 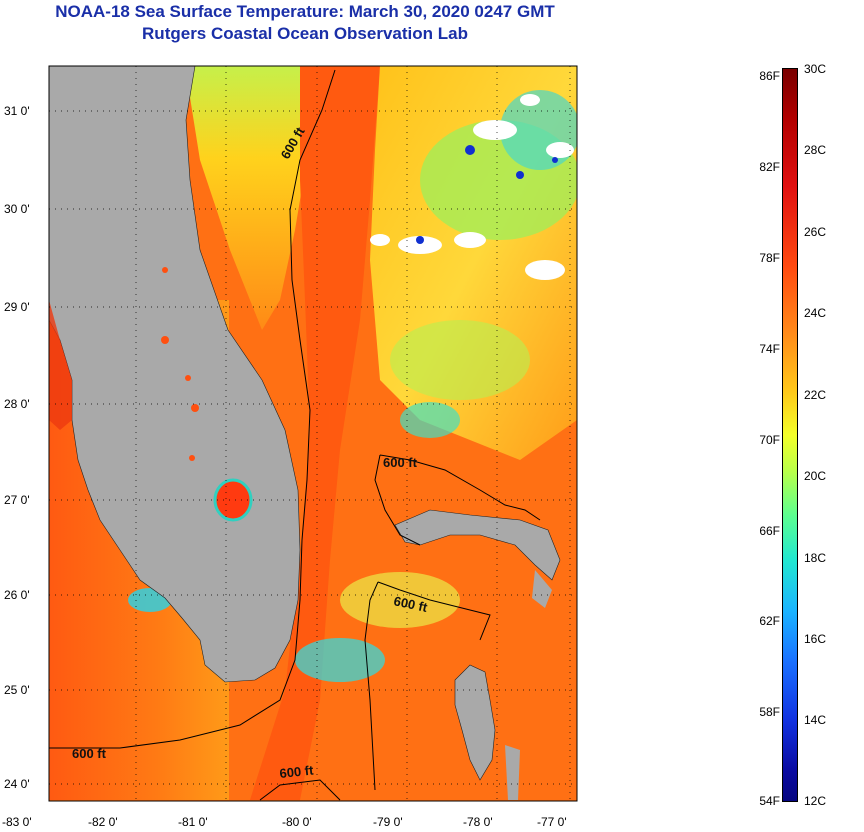 What do you see at coordinates (60, 365) in the screenshot?
I see `coastal-warm` at bounding box center [60, 365].